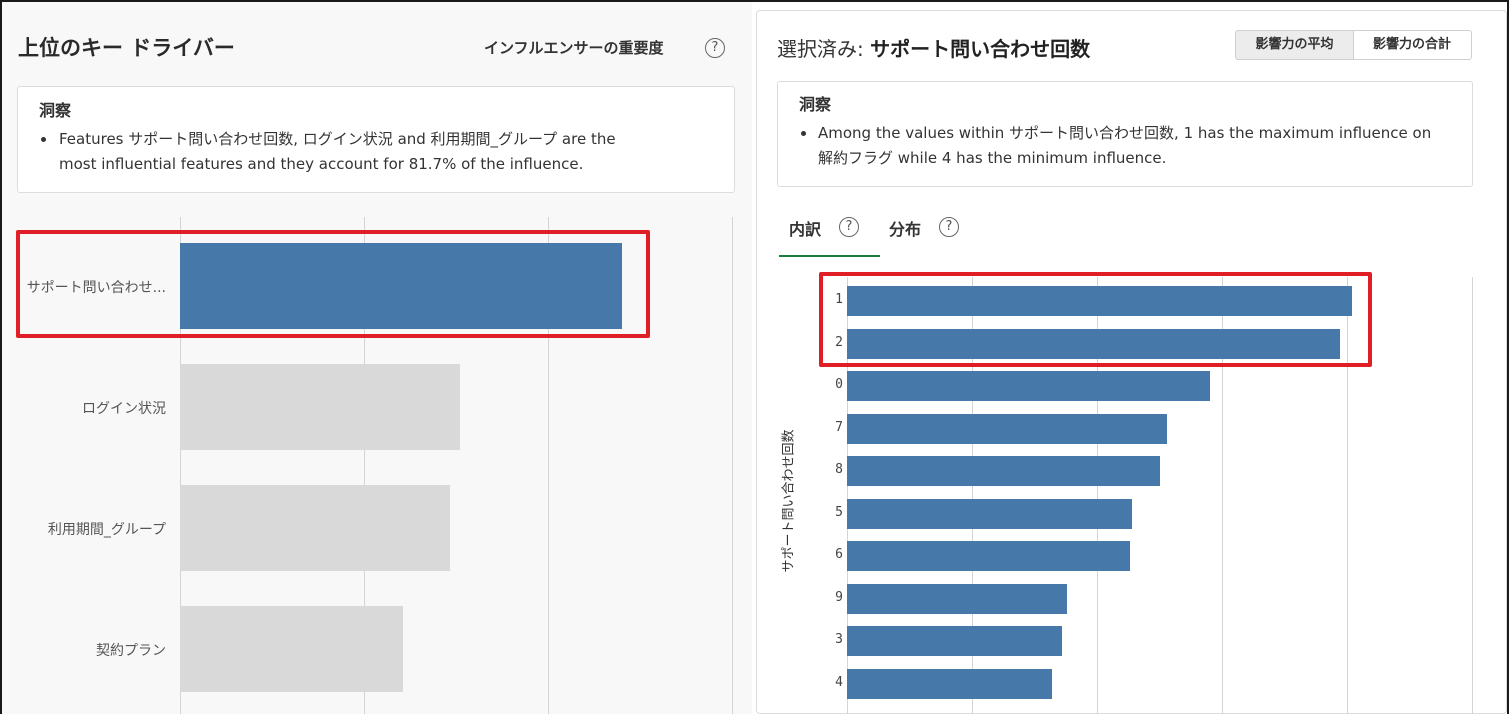 Image resolution: width=1509 pixels, height=714 pixels. I want to click on active-tab-indicator, so click(829, 256).